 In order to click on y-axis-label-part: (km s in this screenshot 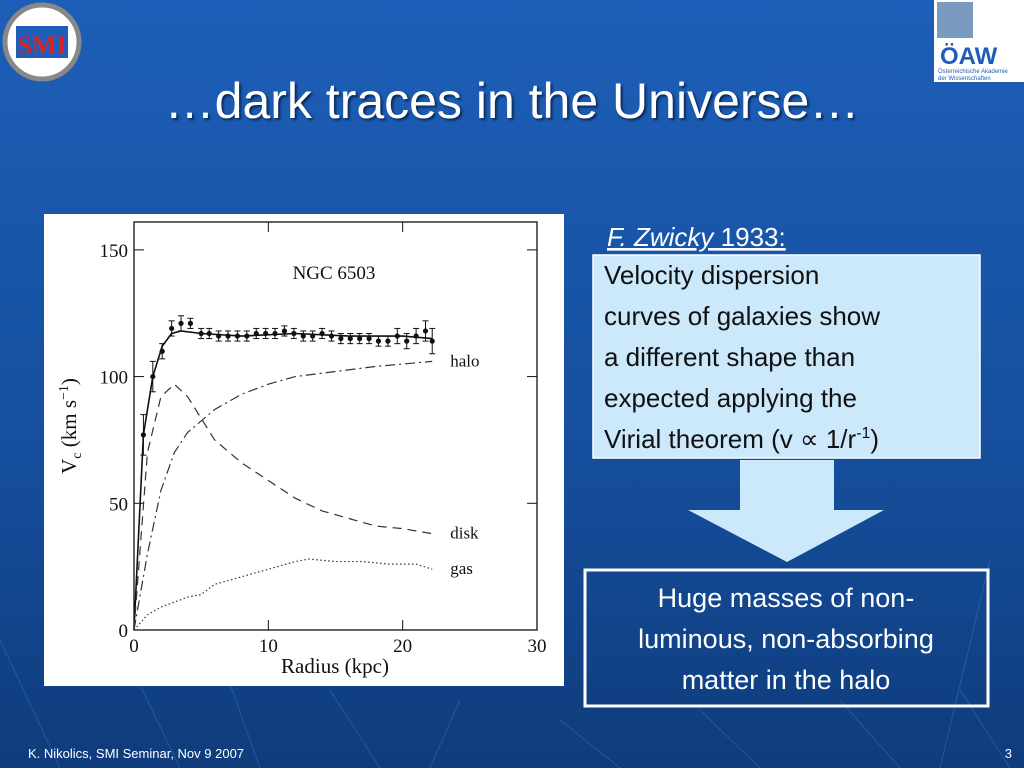, I will do `click(69, 426)`.